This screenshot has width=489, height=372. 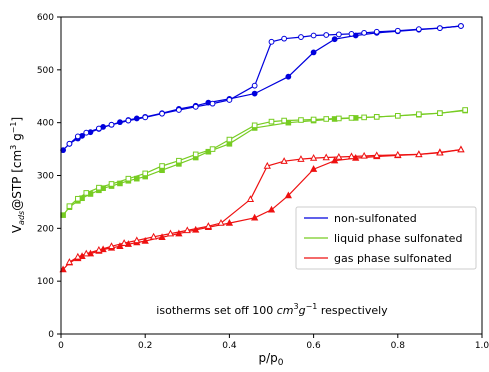 What do you see at coordinates (270, 359) in the screenshot?
I see `x-axis-title: p/p0` at bounding box center [270, 359].